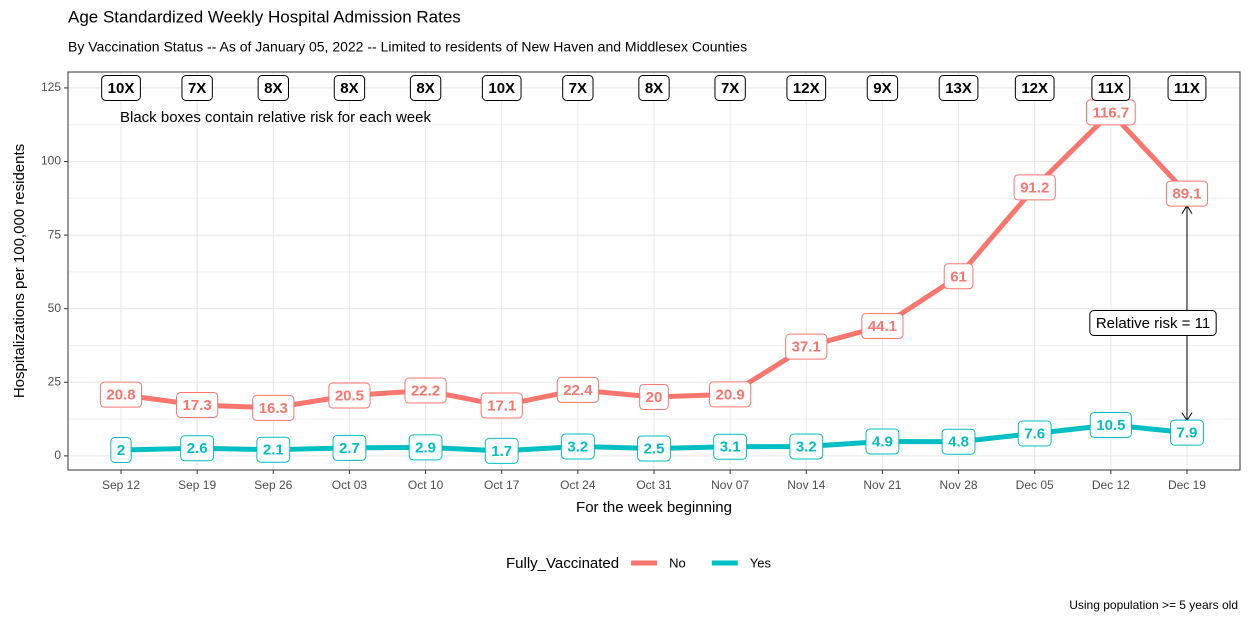 This screenshot has height=620, width=1252. What do you see at coordinates (55, 234) in the screenshot?
I see `y-tick-label: 75` at bounding box center [55, 234].